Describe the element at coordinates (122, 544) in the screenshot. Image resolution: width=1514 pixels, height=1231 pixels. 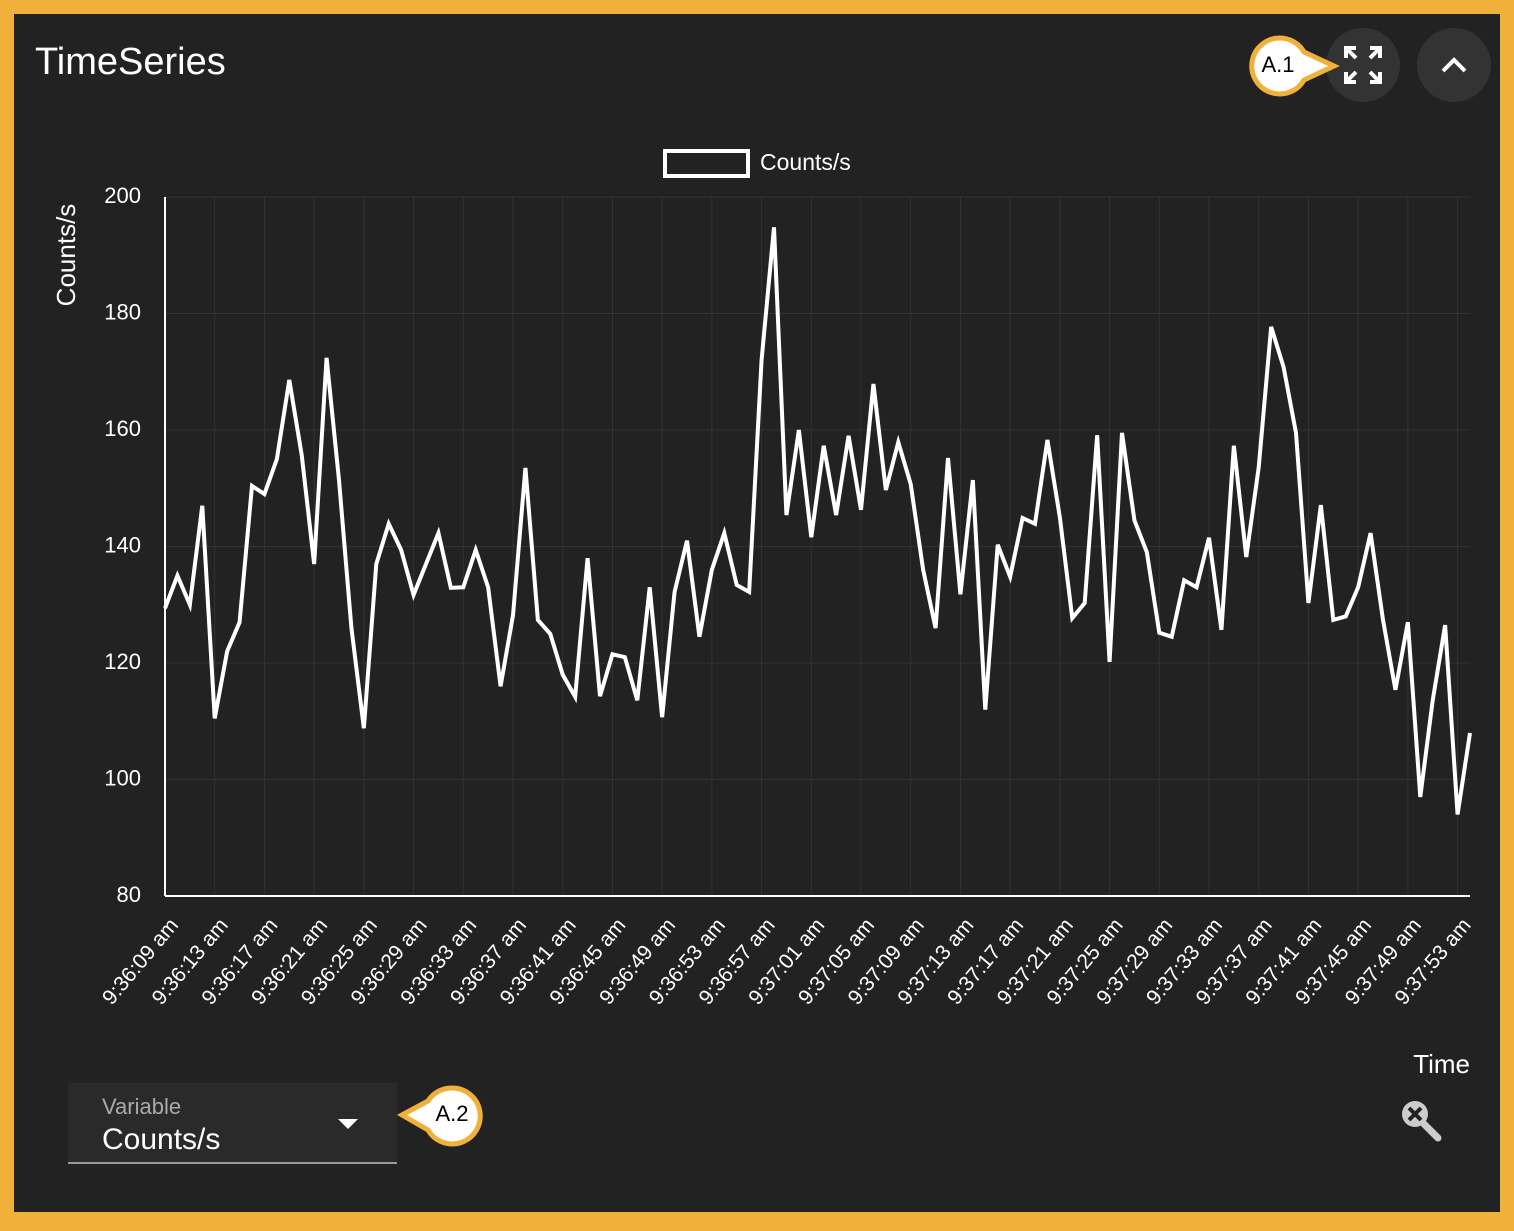
I see `y-tick-label: 140` at that location.